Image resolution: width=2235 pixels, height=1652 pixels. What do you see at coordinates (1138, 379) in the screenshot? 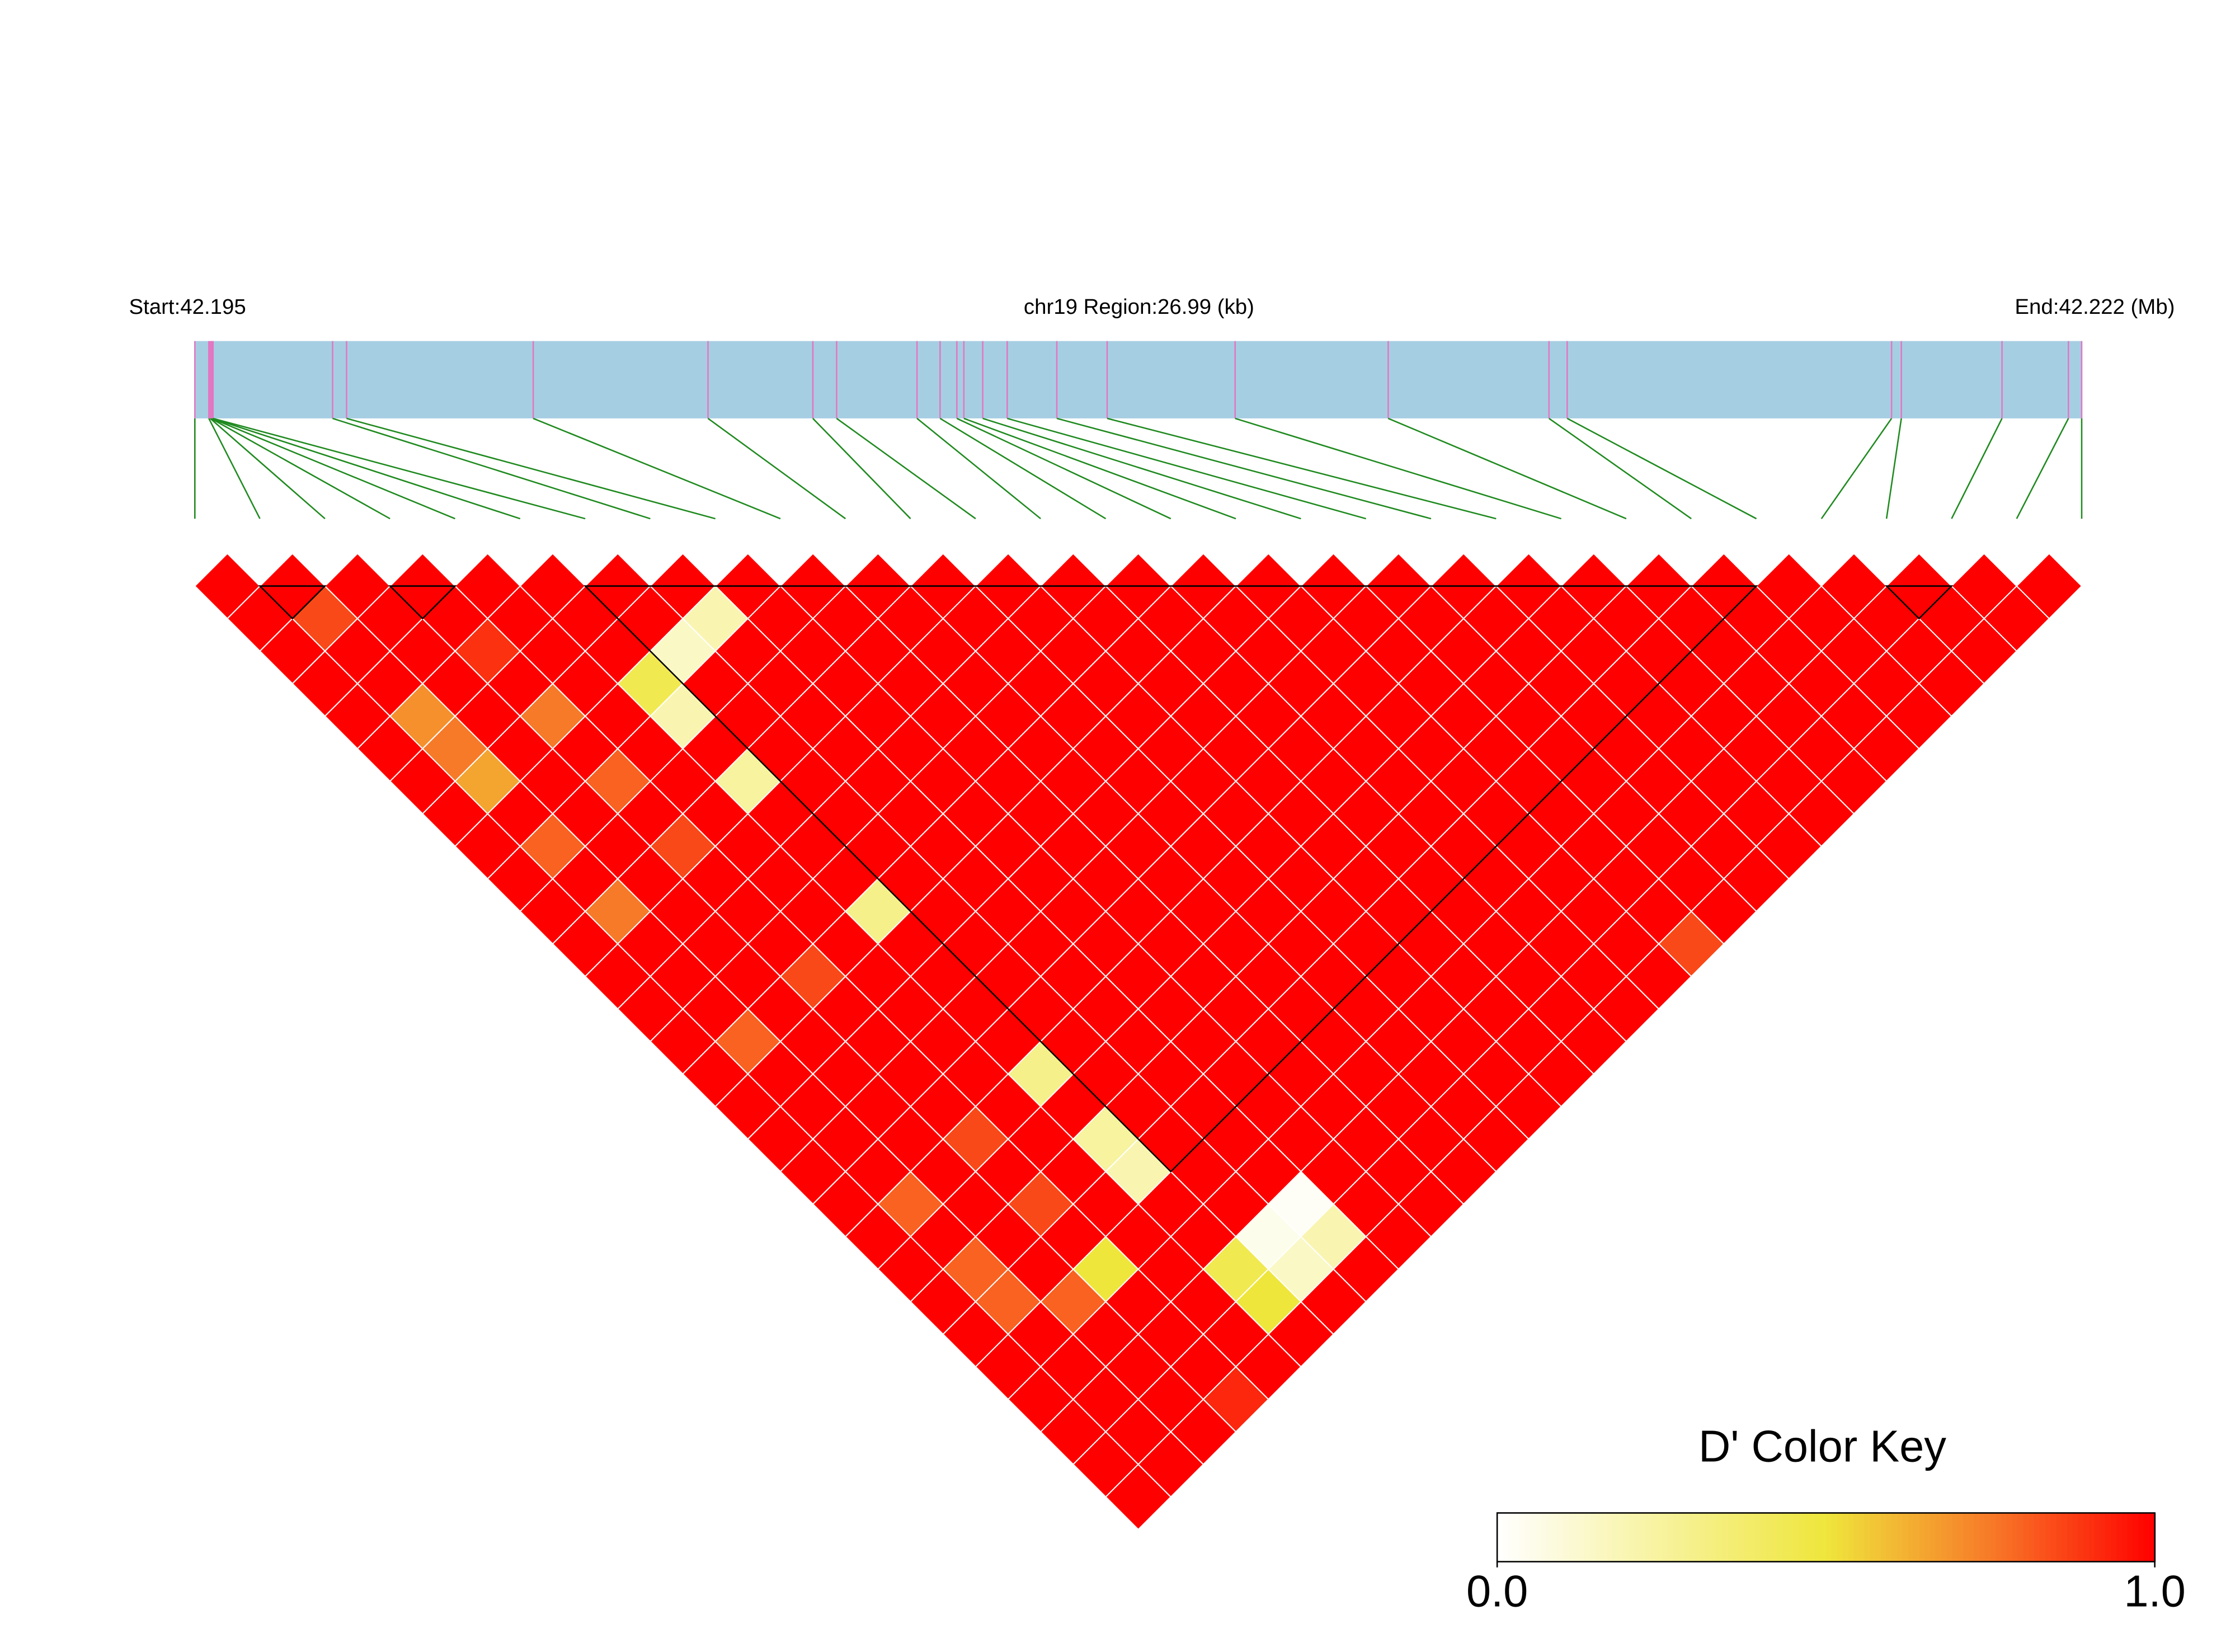
I see `gene-region-bar` at bounding box center [1138, 379].